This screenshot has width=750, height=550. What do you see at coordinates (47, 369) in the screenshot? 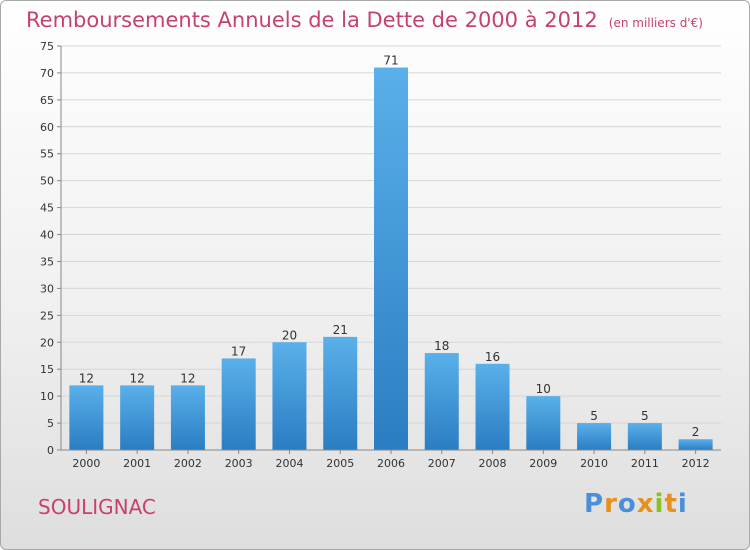
I see `y-tick-label: 15` at bounding box center [47, 369].